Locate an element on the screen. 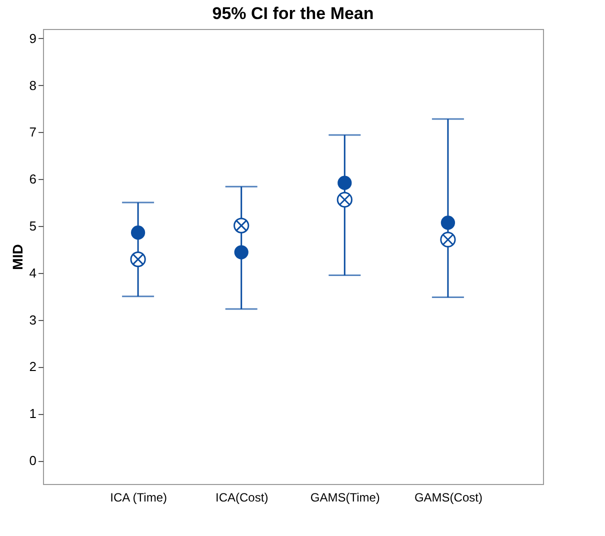 Image resolution: width=605 pixels, height=536 pixels. y-tick-label: 2 is located at coordinates (32, 366).